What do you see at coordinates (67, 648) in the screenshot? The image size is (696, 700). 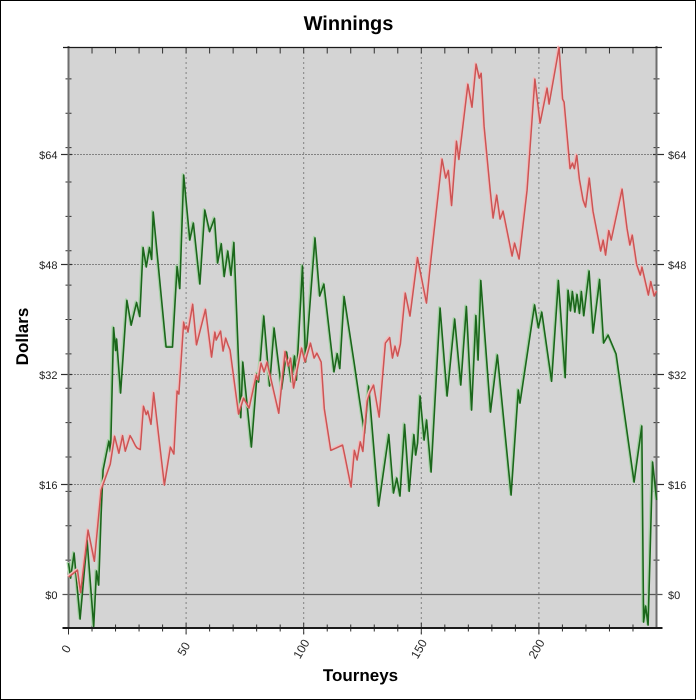 I see `svg-text: 0` at bounding box center [67, 648].